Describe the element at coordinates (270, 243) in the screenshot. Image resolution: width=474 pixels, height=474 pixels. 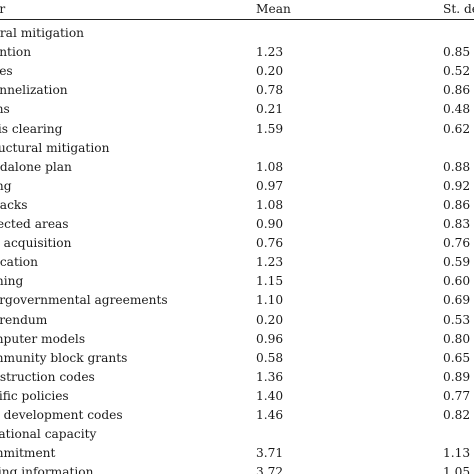
I see `mean-cell: 0.76` at that location.